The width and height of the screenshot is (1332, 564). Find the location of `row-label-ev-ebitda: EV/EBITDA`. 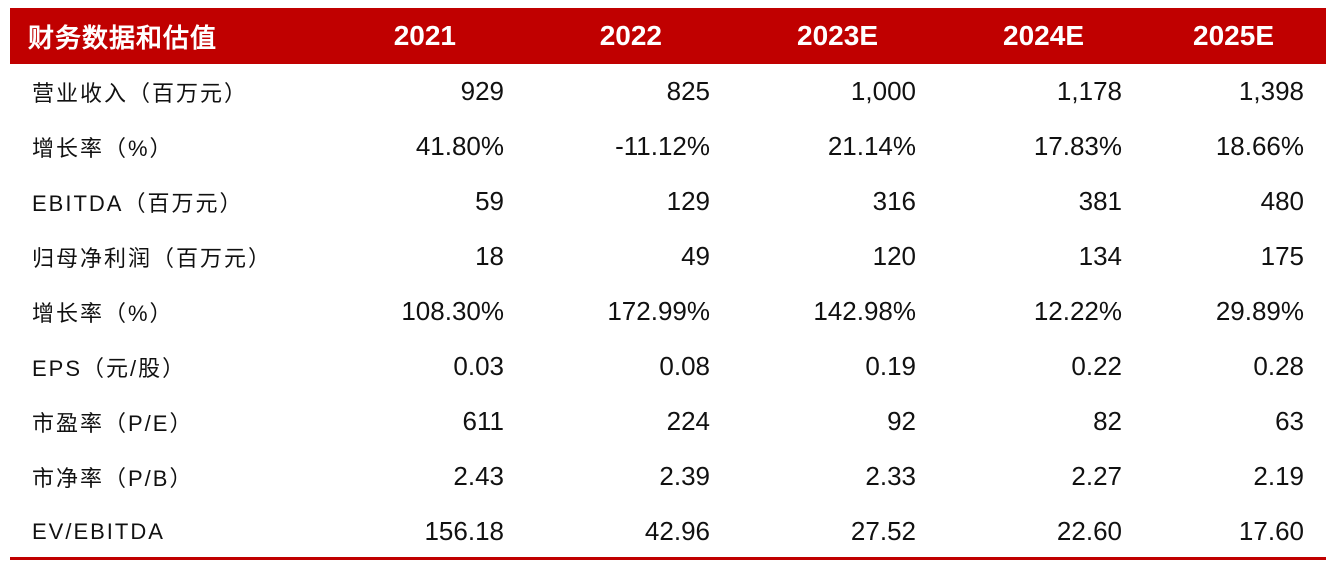

row-label-ev-ebitda: EV/EBITDA is located at coordinates (98, 531).